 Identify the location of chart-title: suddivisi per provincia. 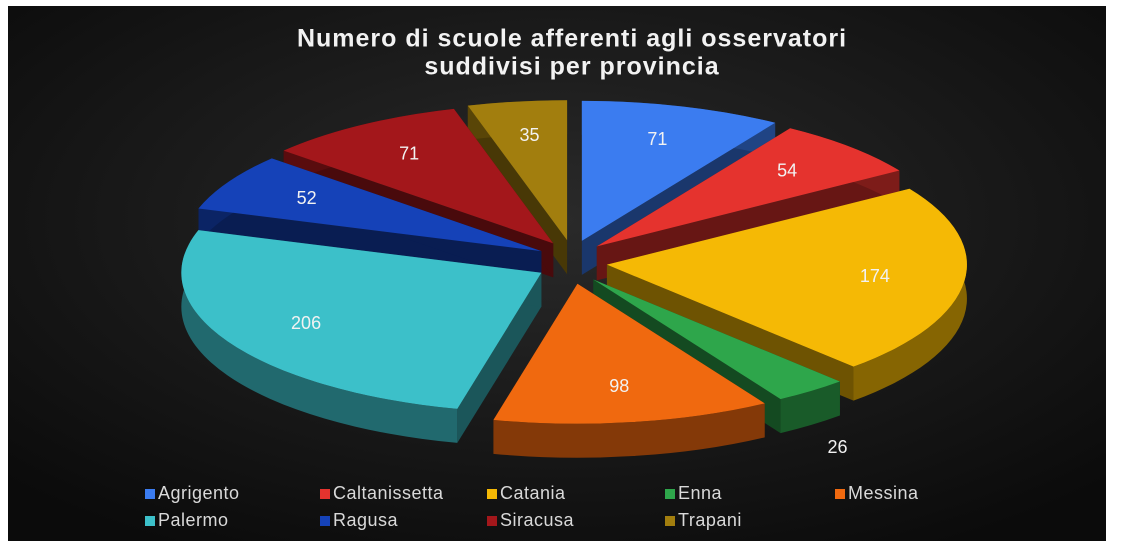
(571, 67).